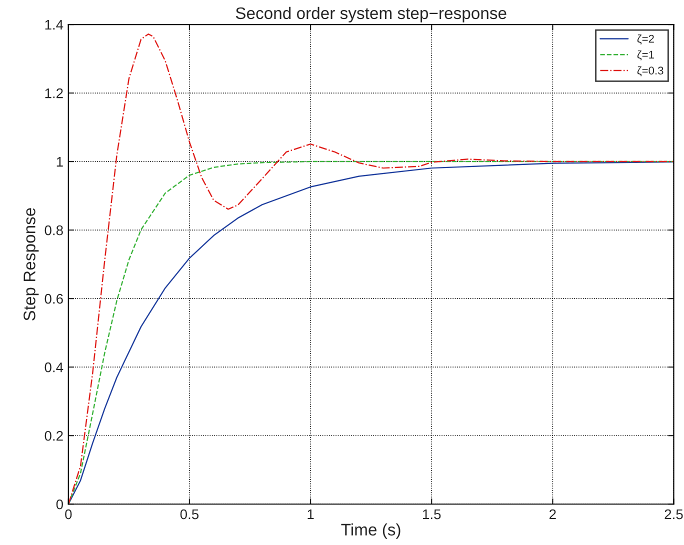 The width and height of the screenshot is (684, 545). I want to click on x-axis-title: Time (s), so click(370, 531).